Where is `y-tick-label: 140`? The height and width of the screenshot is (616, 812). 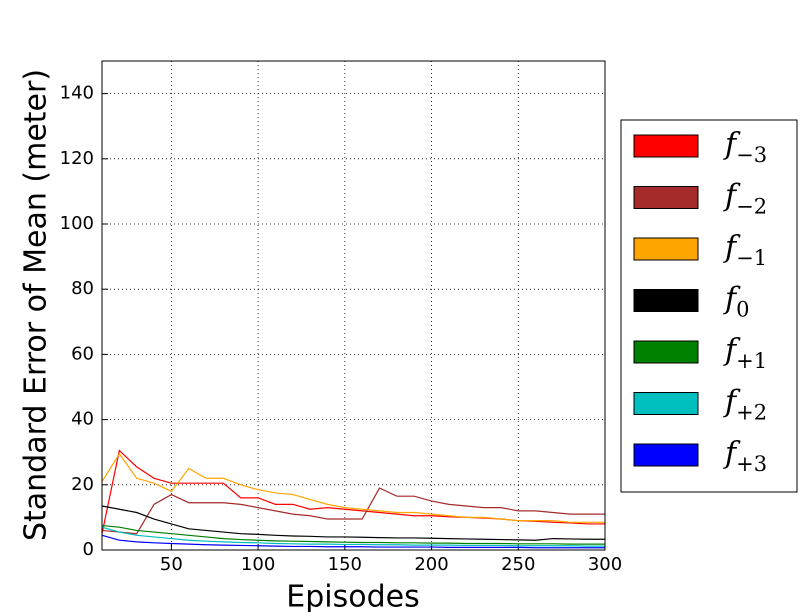 y-tick-label: 140 is located at coordinates (77, 93).